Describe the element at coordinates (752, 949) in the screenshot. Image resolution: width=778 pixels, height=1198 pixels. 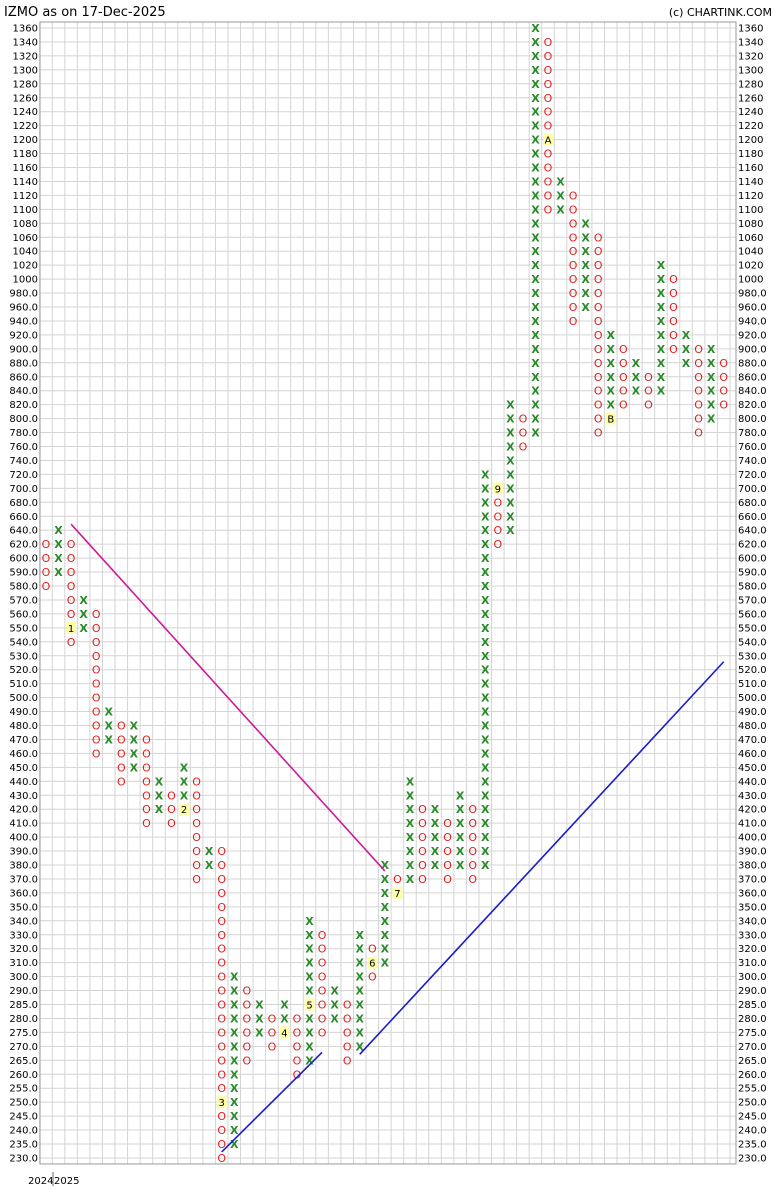
I see `y-tick-right: 320.0` at that location.